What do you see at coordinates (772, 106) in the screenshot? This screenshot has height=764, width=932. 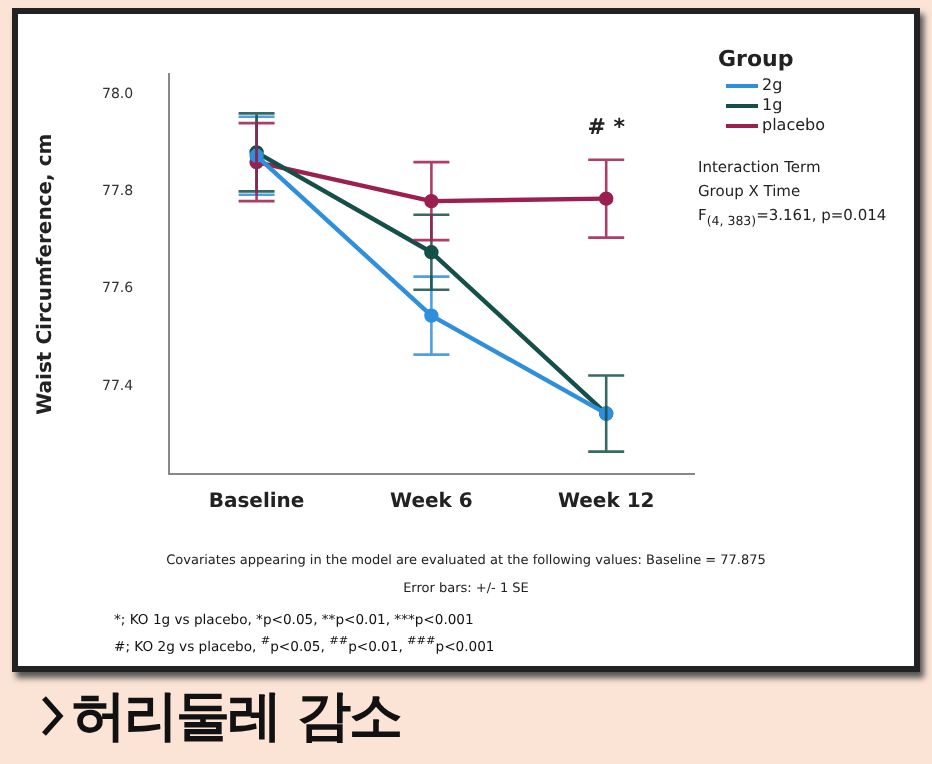 I see `legend-label: 1g` at bounding box center [772, 106].